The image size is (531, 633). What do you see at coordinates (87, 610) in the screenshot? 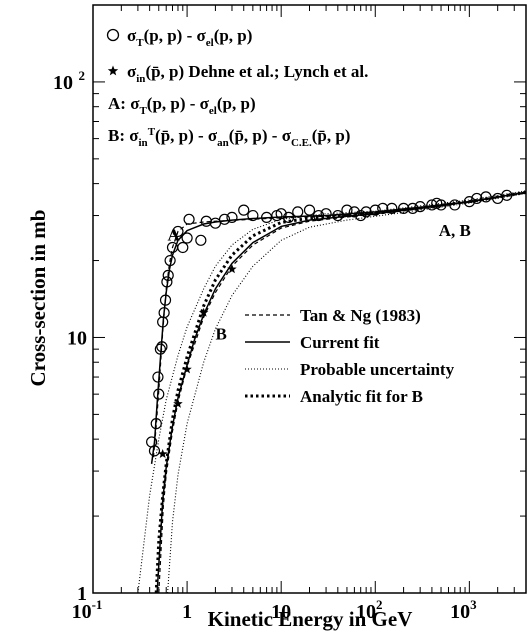
I see `x-tick-label: 10⁻¹` at bounding box center [87, 610].